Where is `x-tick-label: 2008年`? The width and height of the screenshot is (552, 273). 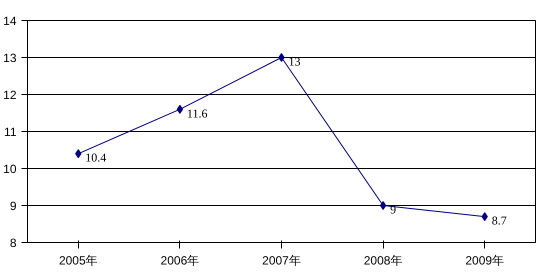
x-tick-label: 2008年 is located at coordinates (383, 261).